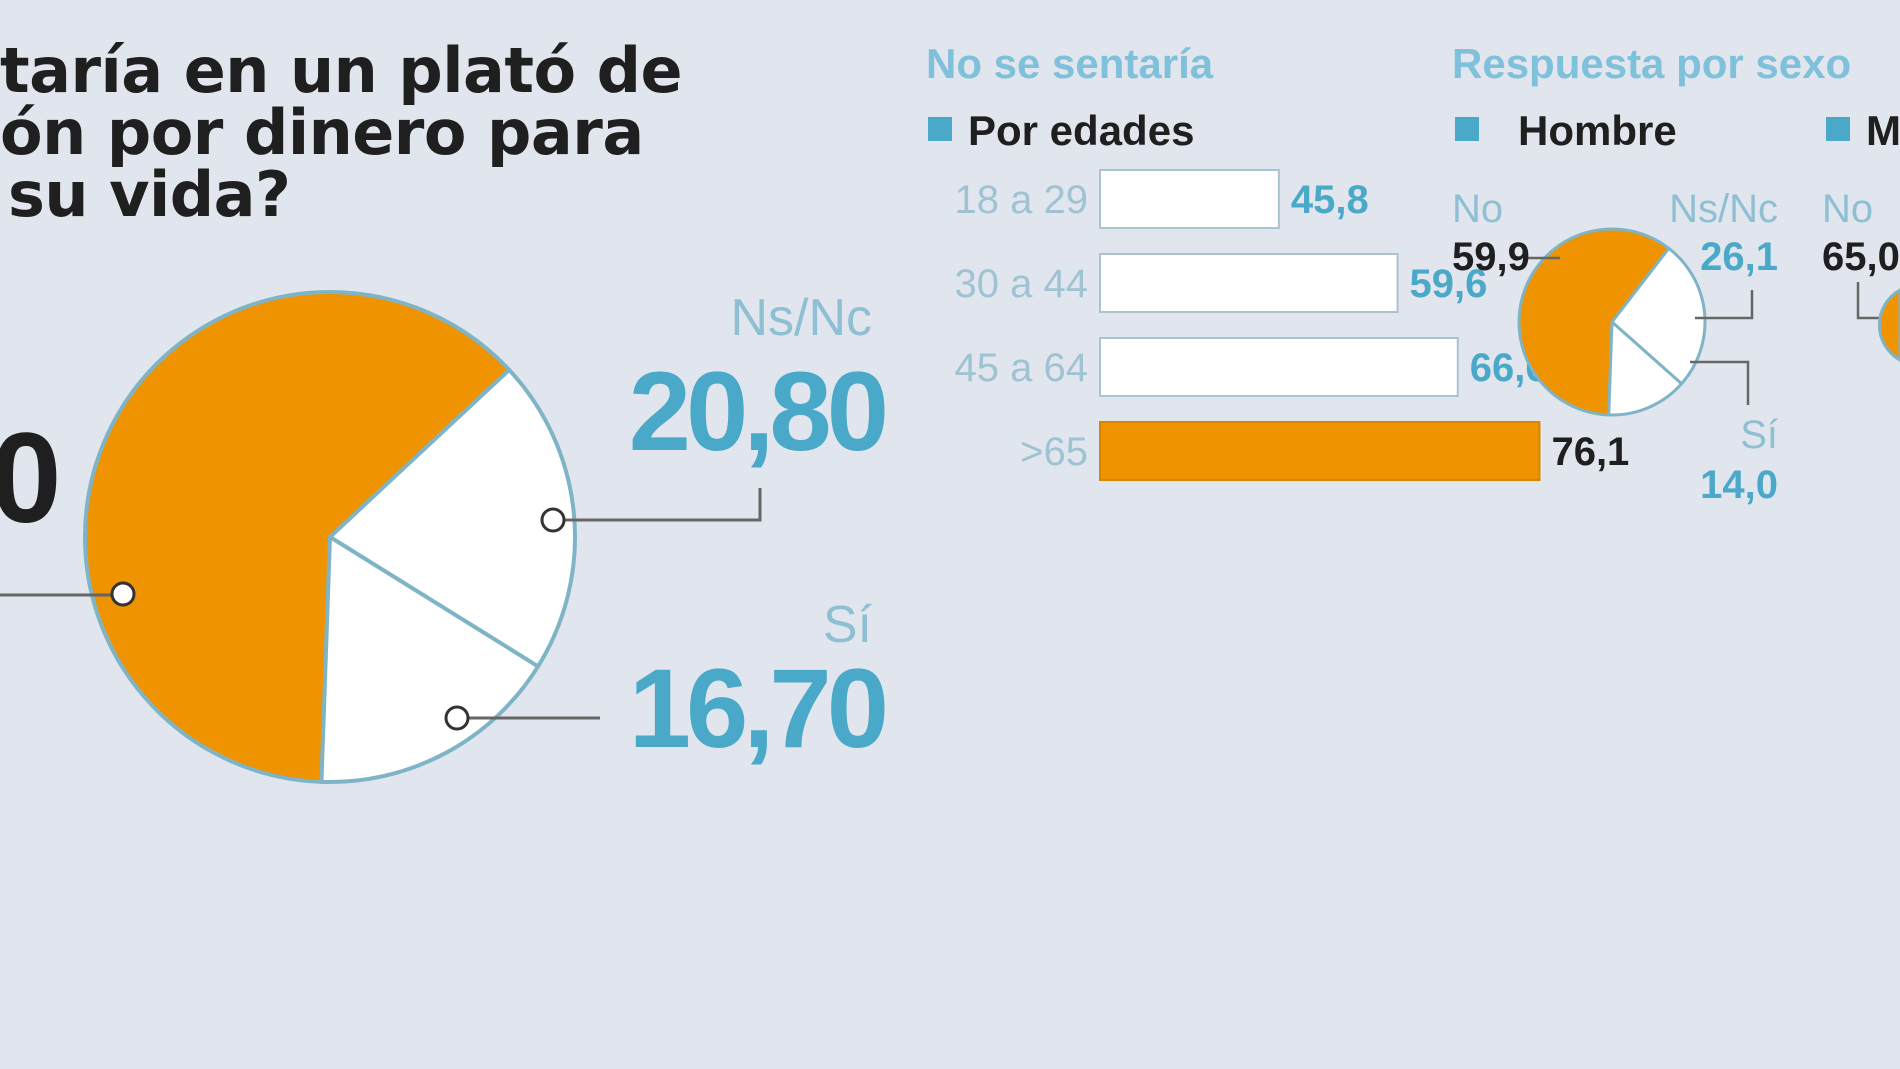  I want to click on hombre-leaders, so click(1641, 330).